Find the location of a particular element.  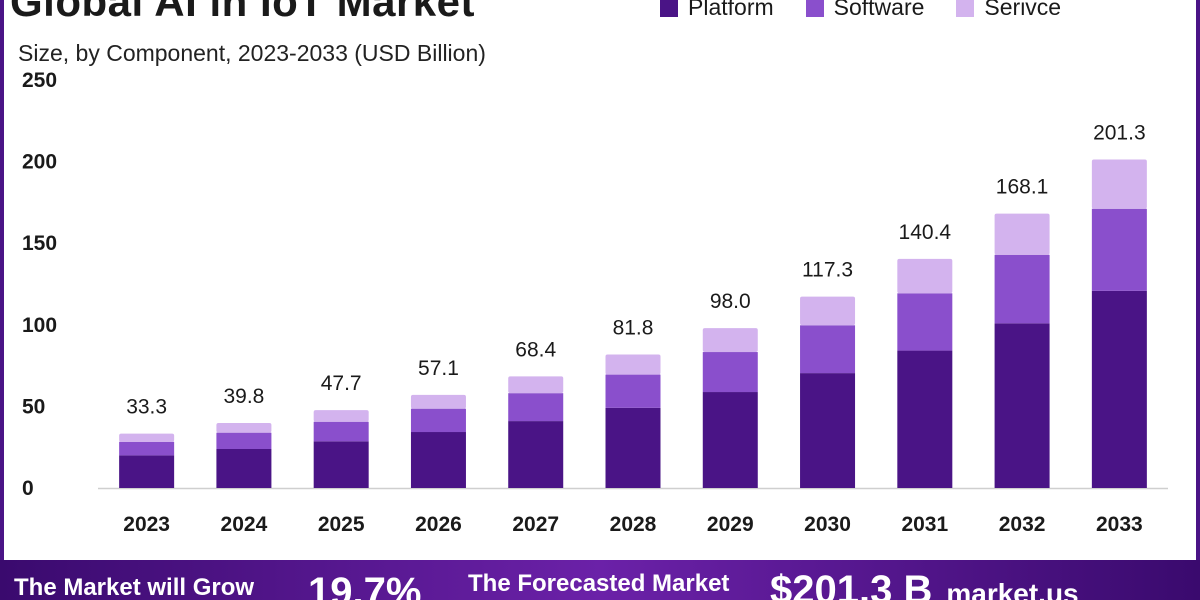

footer-forecast-value: $201.3 B market.us is located at coordinates (924, 584).